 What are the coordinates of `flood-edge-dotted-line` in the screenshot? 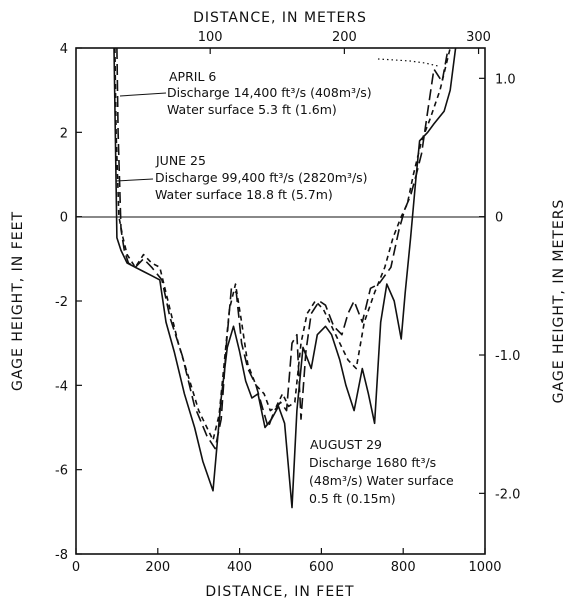 It's located at (408, 62).